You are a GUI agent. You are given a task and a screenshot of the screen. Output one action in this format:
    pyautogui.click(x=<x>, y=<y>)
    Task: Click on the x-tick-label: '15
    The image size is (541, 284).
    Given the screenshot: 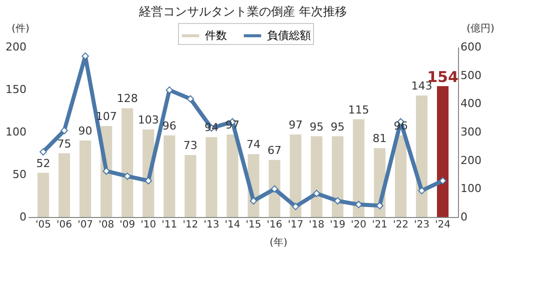 What is the action you would take?
    pyautogui.click(x=254, y=225)
    